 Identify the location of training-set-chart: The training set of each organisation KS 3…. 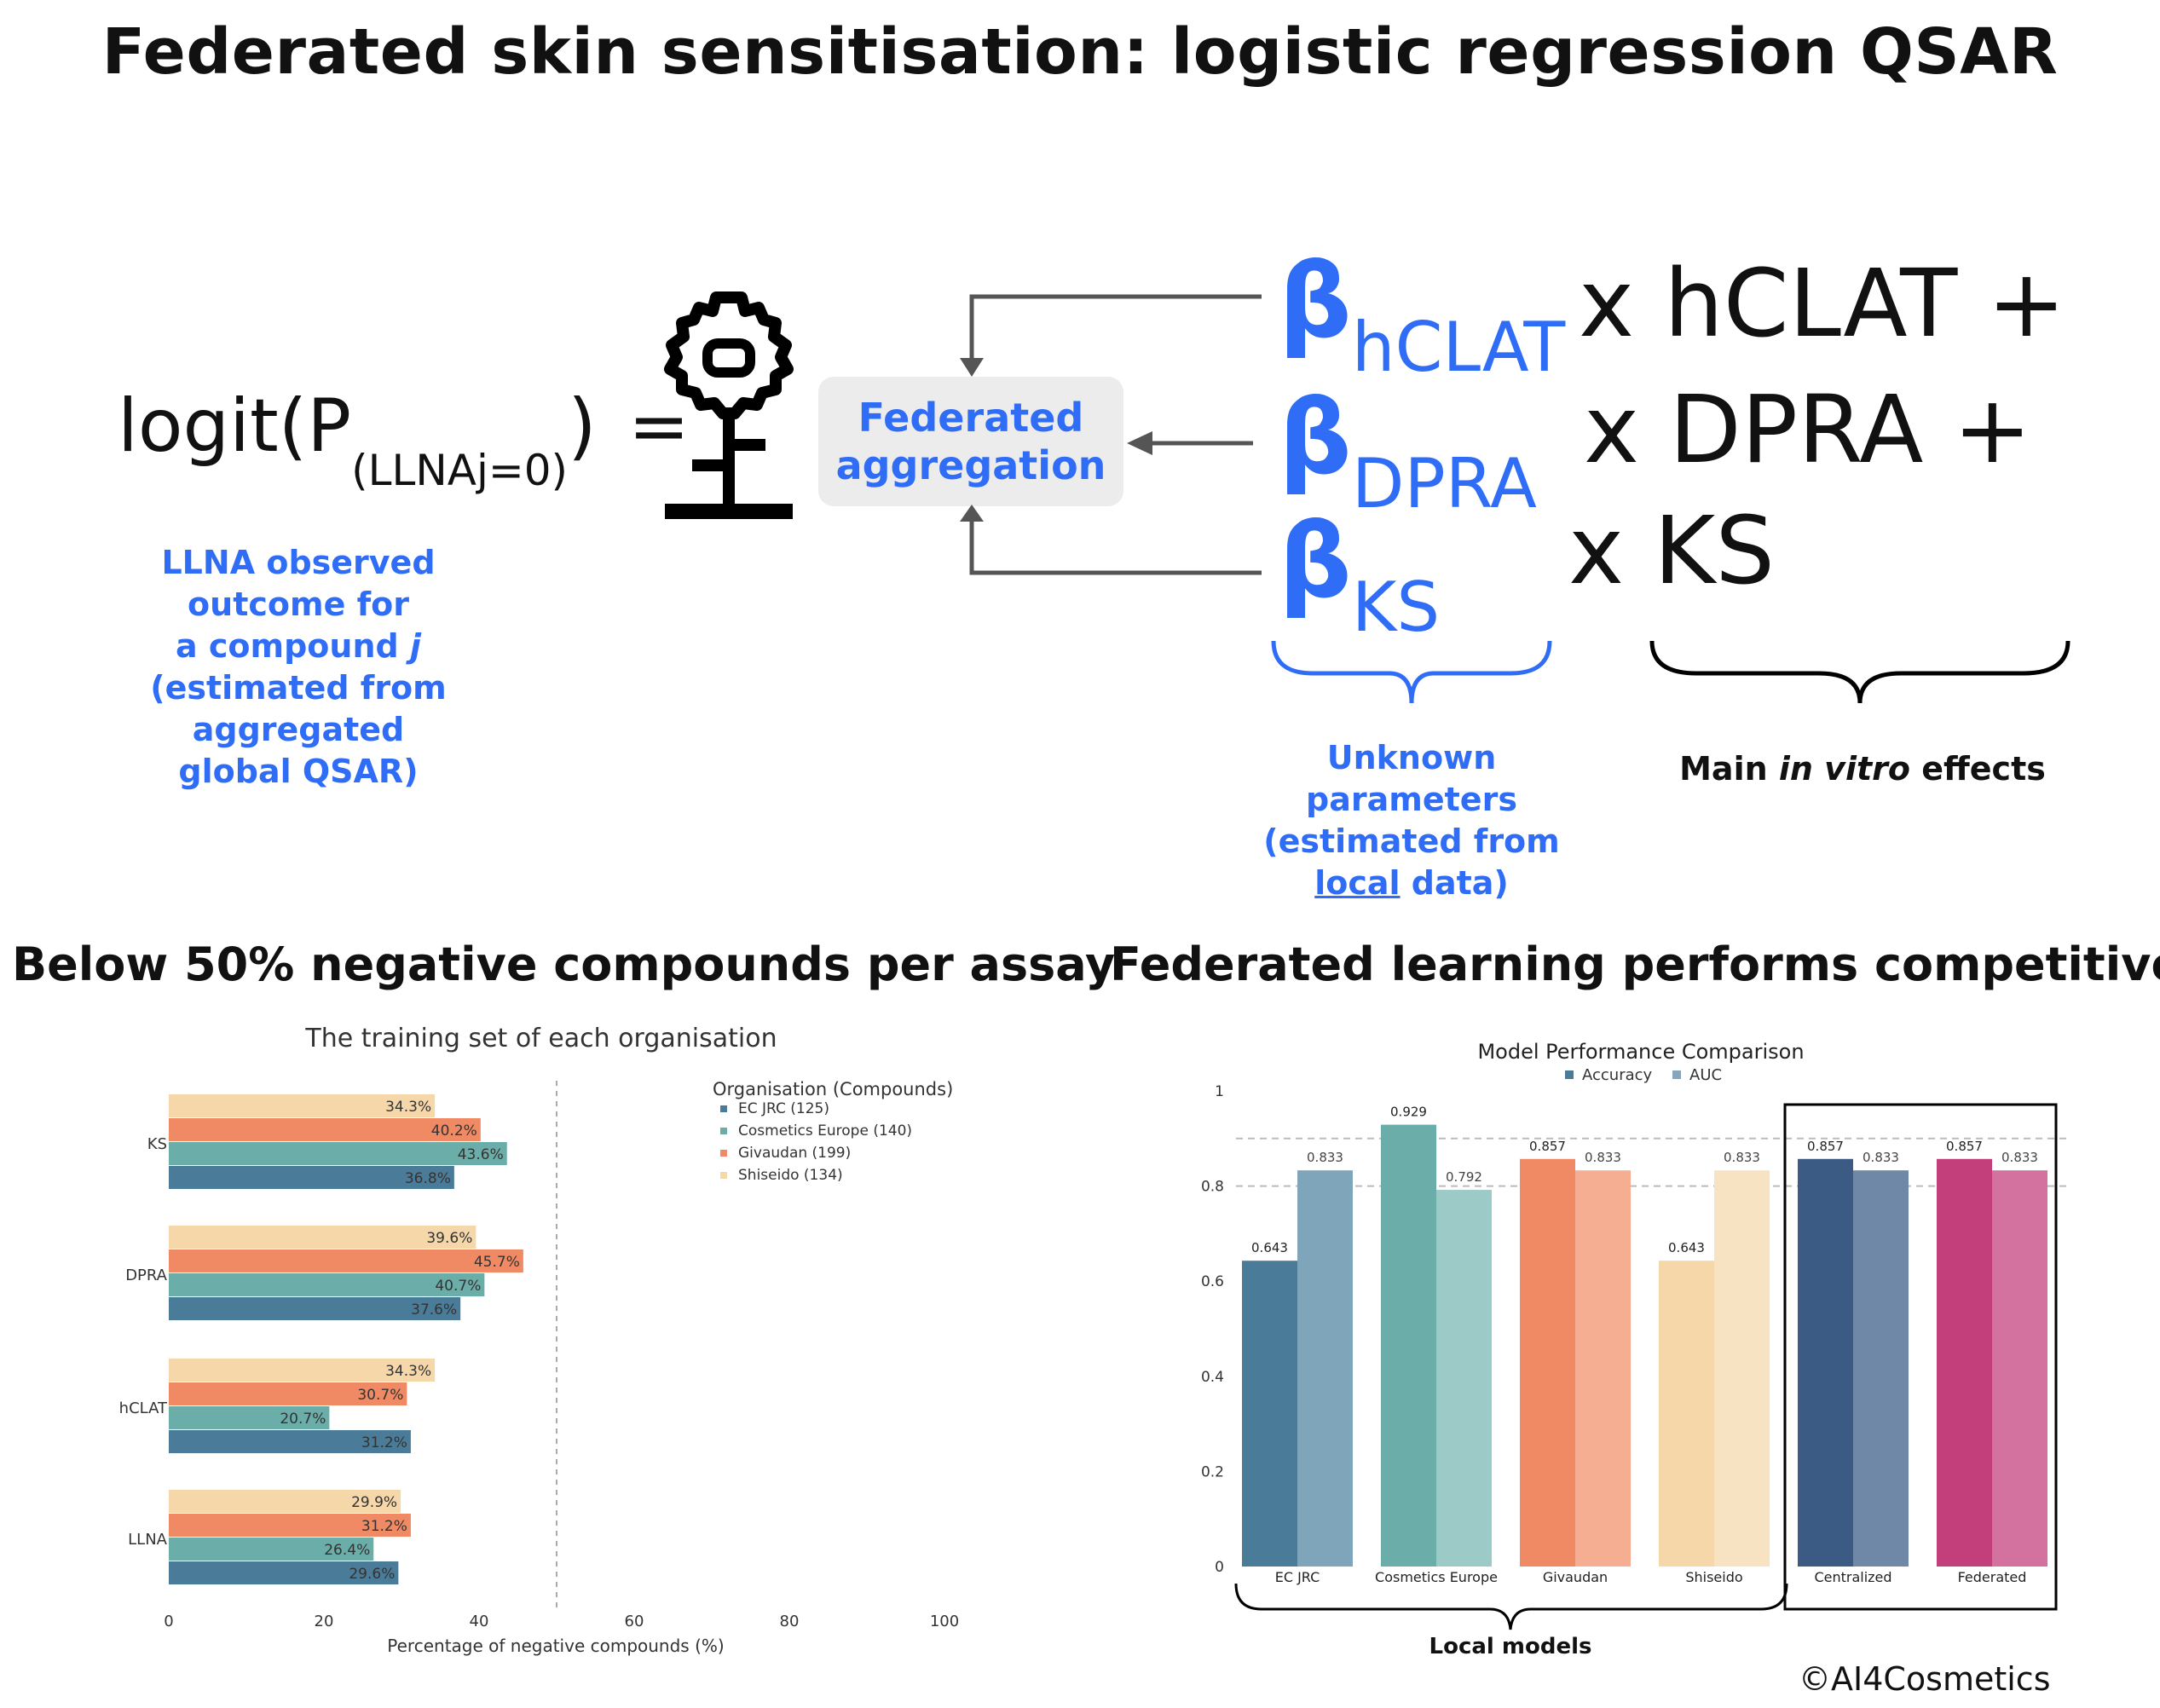
(539, 1340).